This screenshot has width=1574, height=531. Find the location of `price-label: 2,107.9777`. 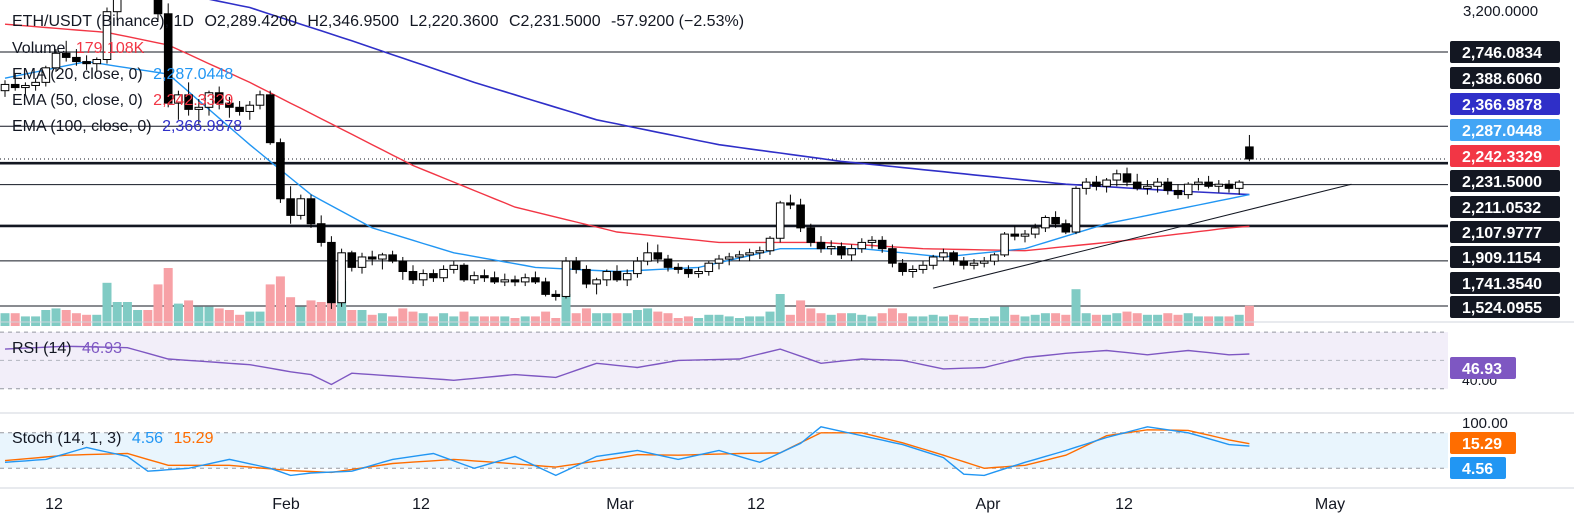

price-label: 2,107.9777 is located at coordinates (1505, 232).